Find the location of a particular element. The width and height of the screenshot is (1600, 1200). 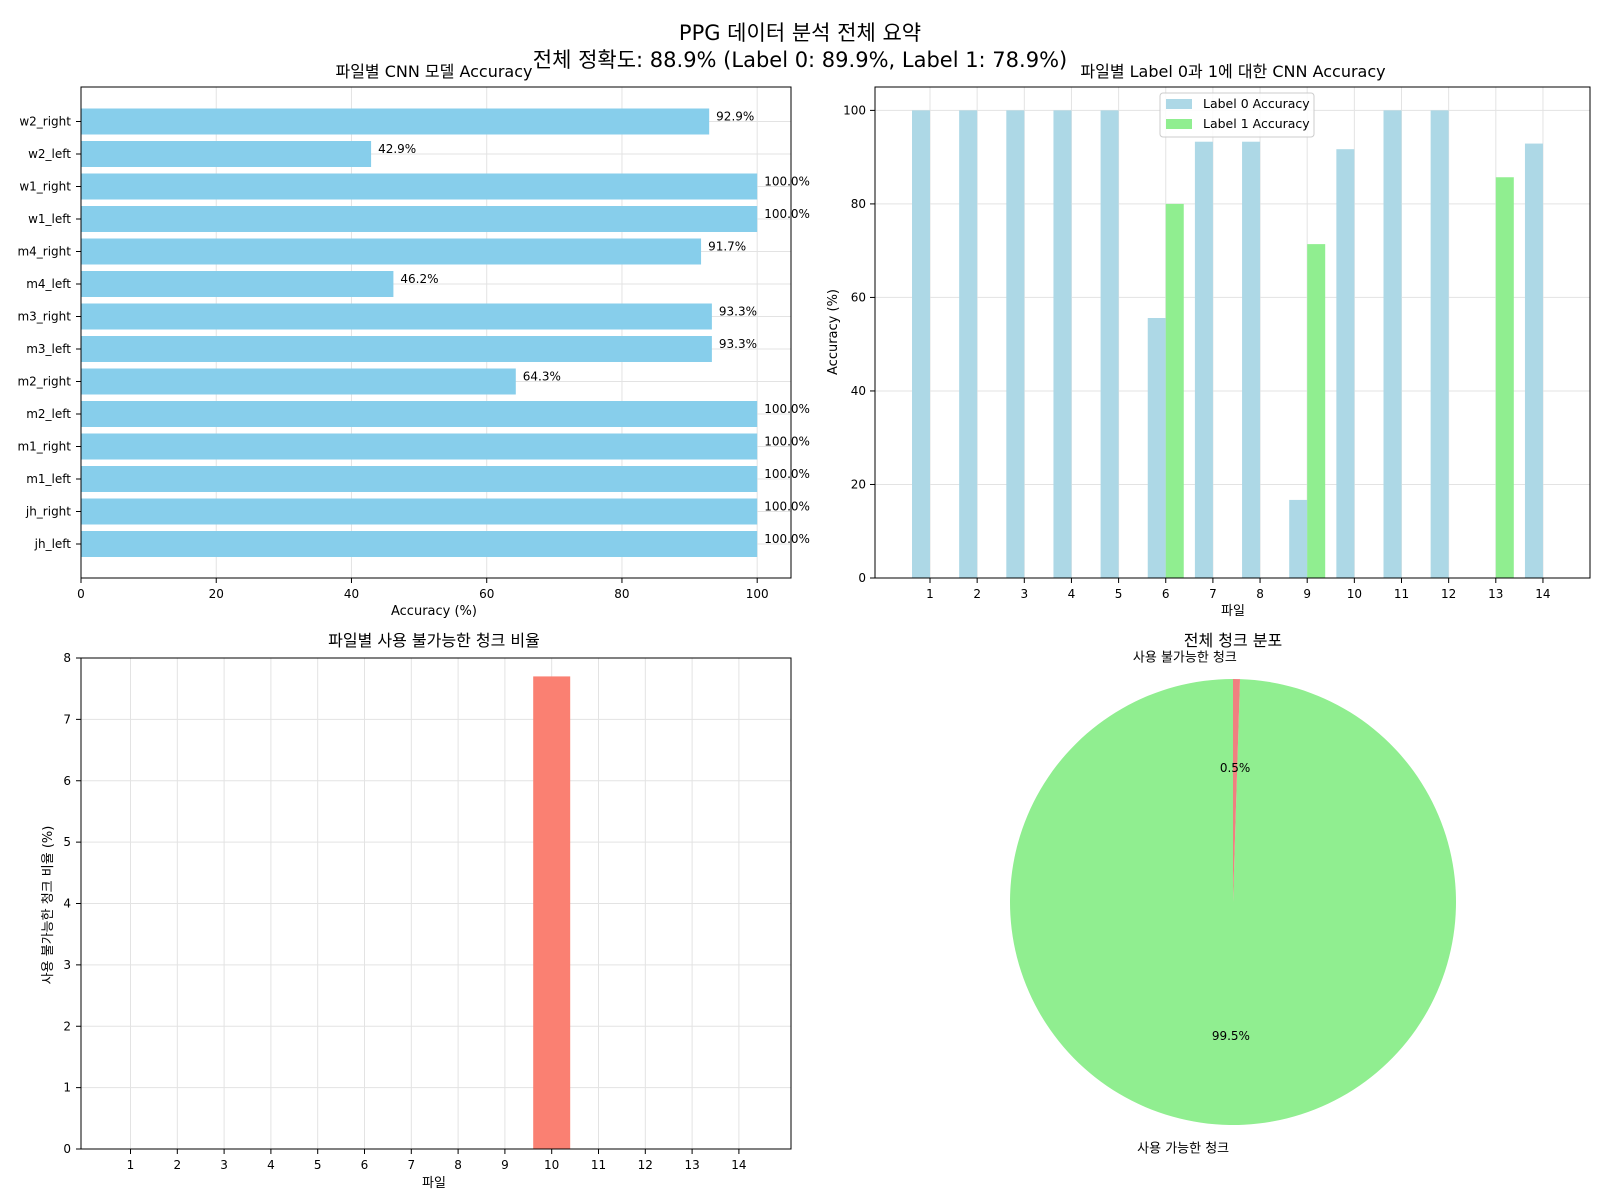

accuracy-by-file-category-label: w2_left is located at coordinates (49, 154).